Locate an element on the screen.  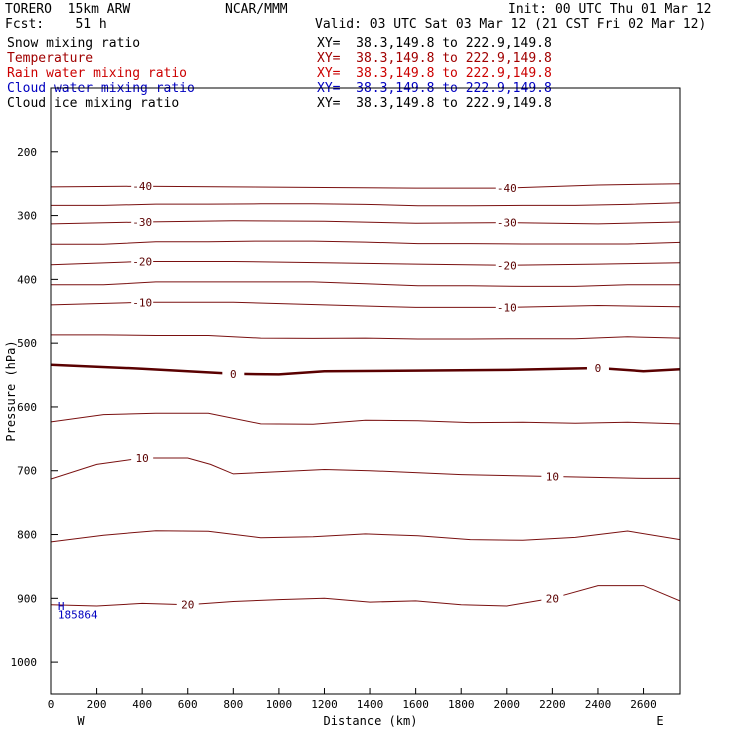
x-tick-label: 600 is located at coordinates (188, 704).